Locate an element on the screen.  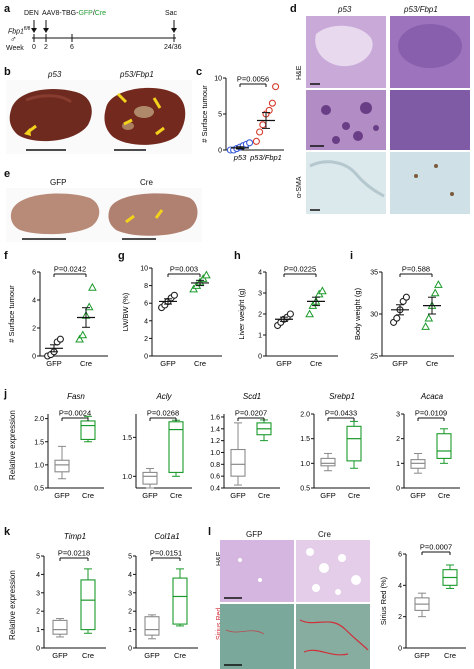
chart-i-ylabel: Body weight (g) is located at coordinates (357, 313).